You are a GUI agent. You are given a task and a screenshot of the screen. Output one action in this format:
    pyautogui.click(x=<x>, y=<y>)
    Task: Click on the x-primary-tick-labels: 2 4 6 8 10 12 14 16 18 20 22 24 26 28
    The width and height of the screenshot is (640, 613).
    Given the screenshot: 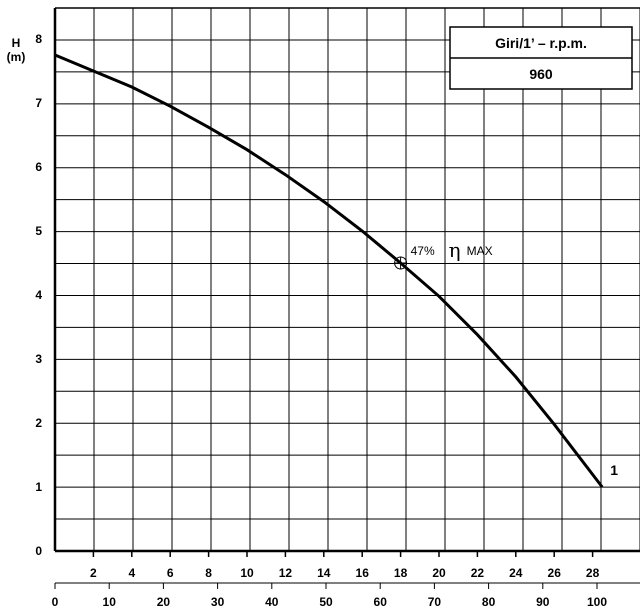 What is the action you would take?
    pyautogui.click(x=347, y=567)
    